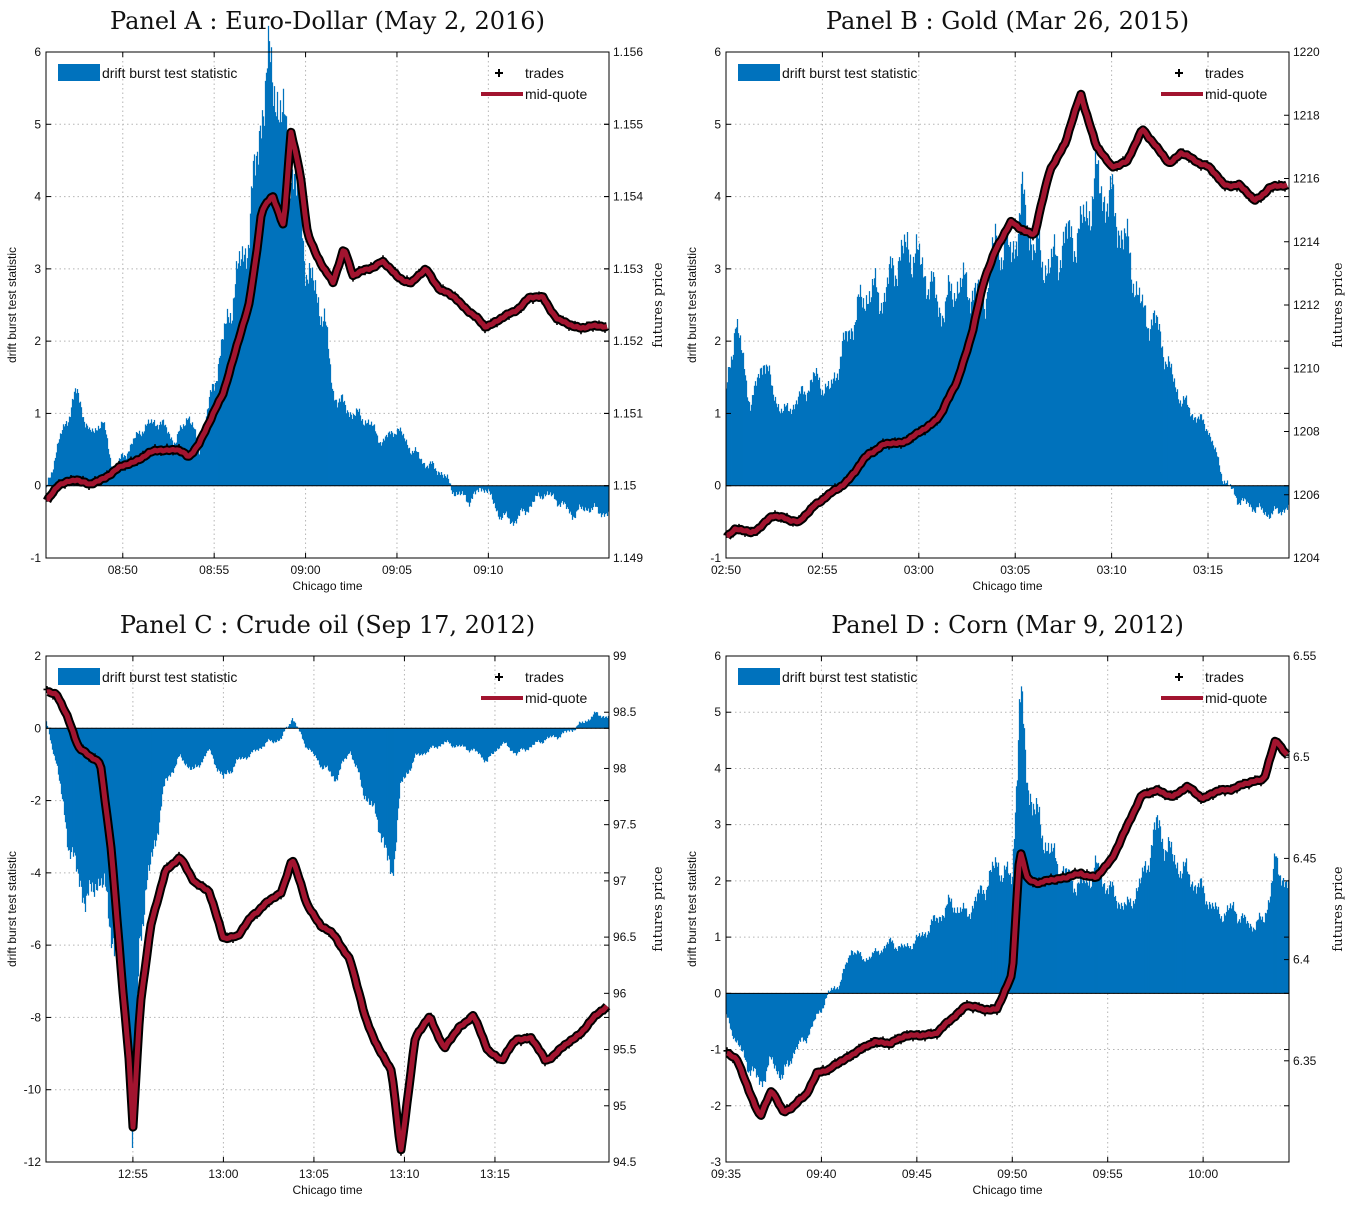 The image size is (1360, 1208). I want to click on right-axis: 1.149 1.15 1.151 1.152 1.153 1.154 1.155 1.156, so click(623, 305).